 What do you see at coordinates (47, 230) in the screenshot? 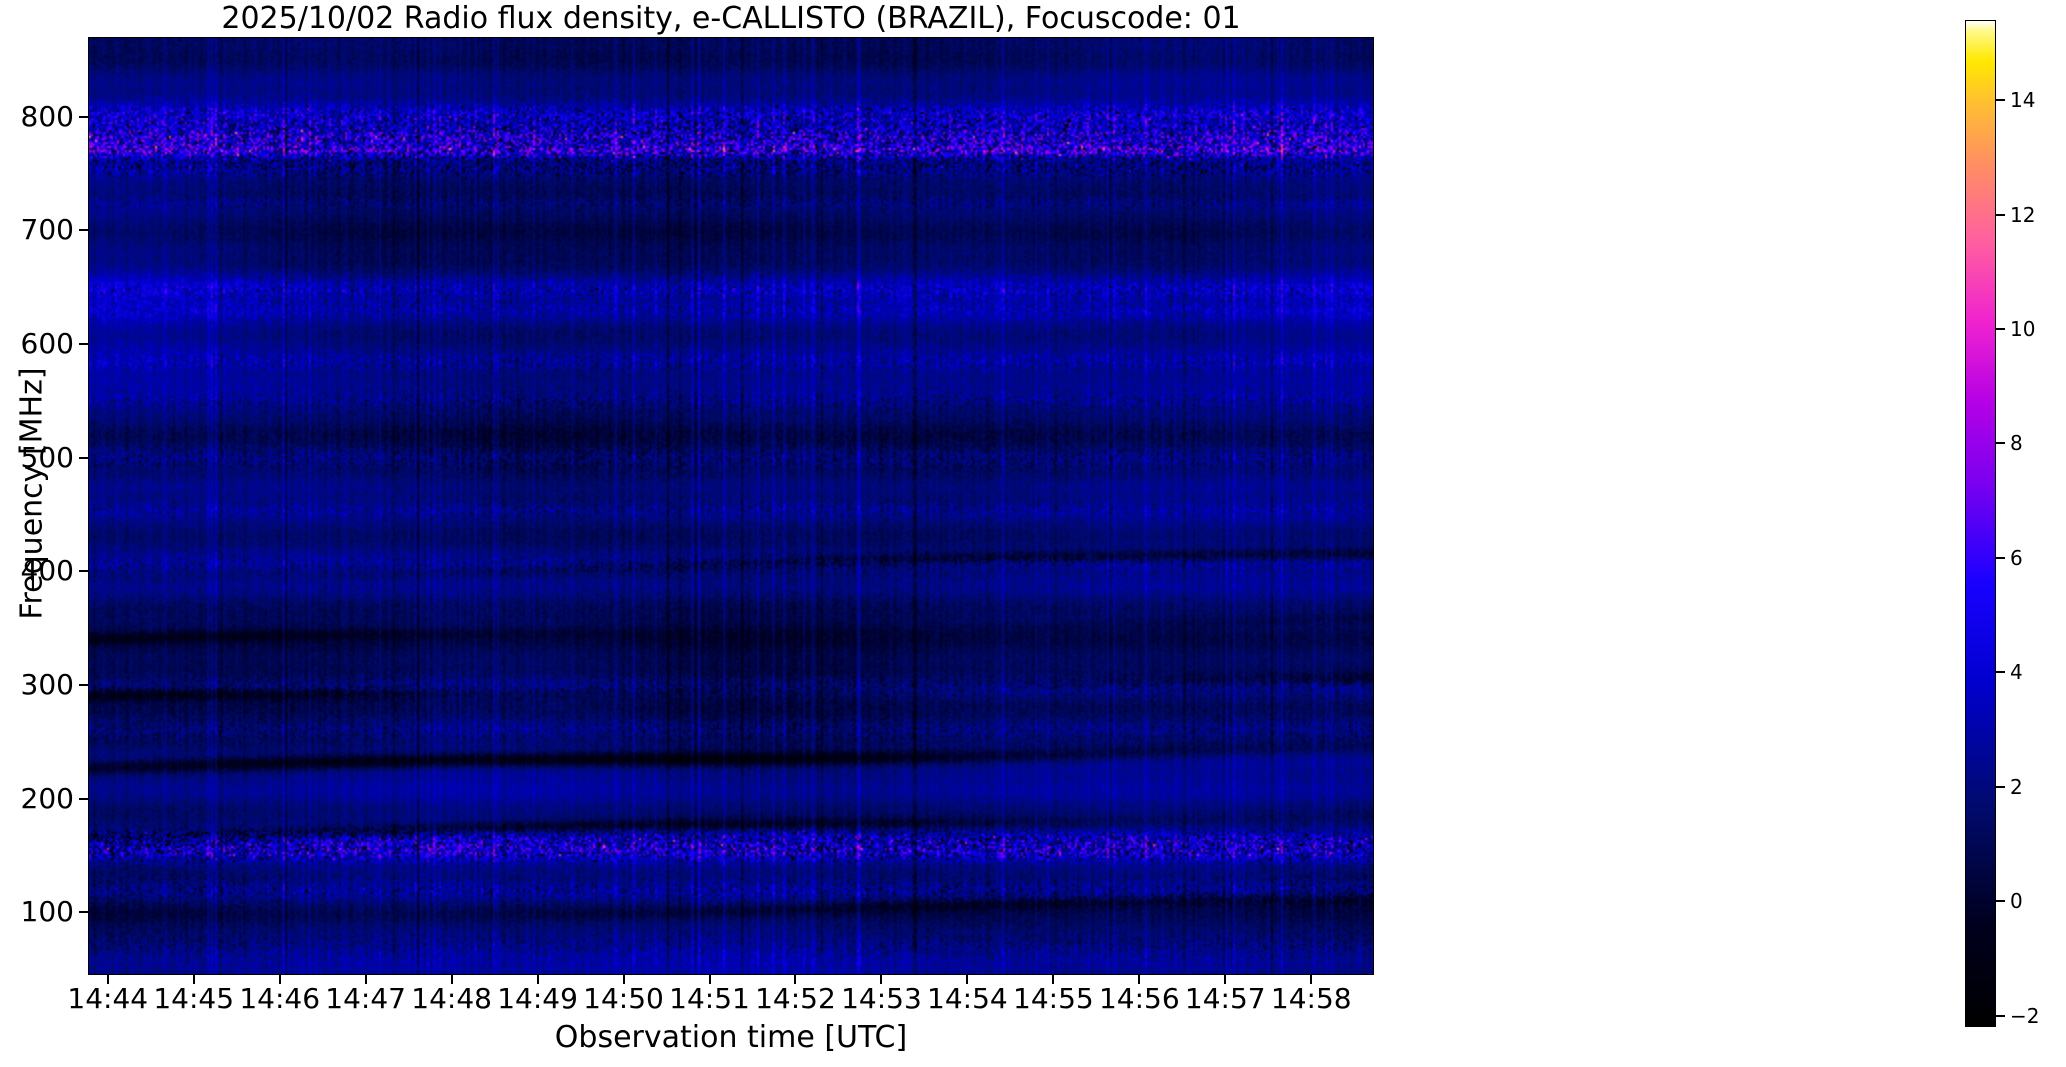
I see `y-axis-tick-label: 700` at bounding box center [47, 230].